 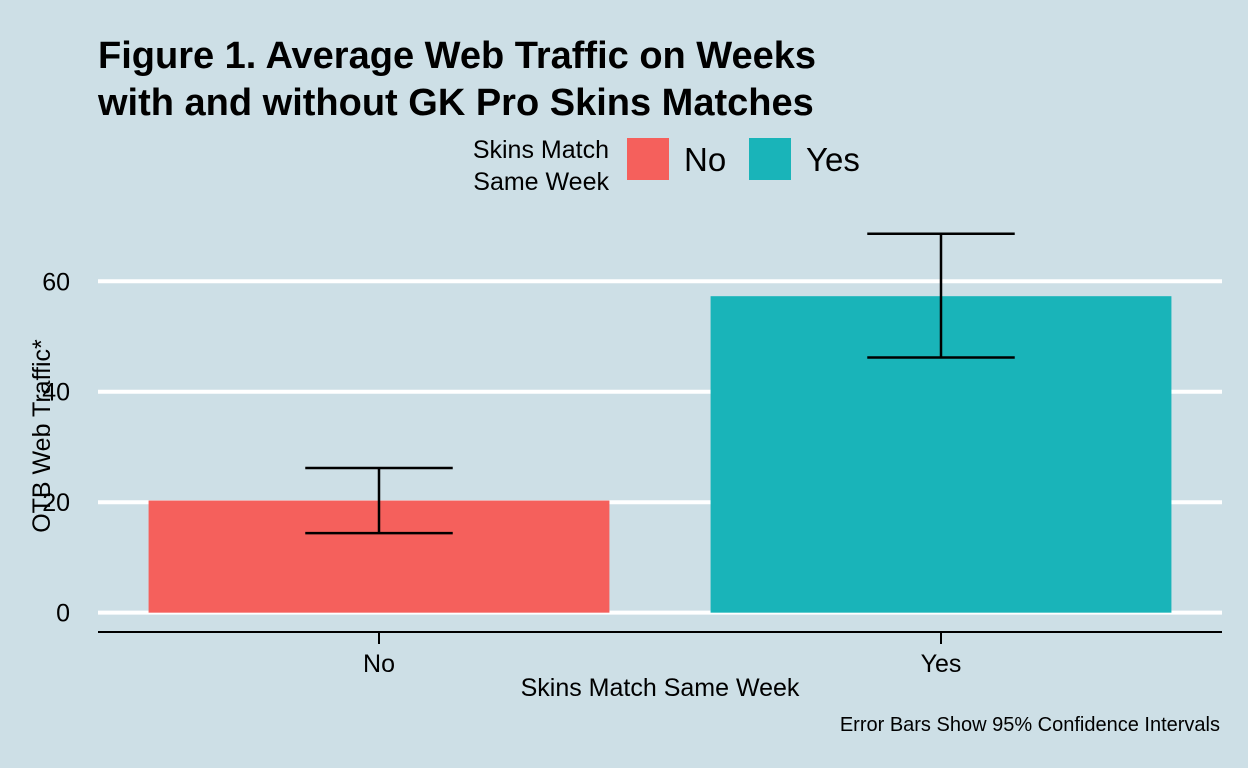 I want to click on legend-label-yes: Yes, so click(x=833, y=159).